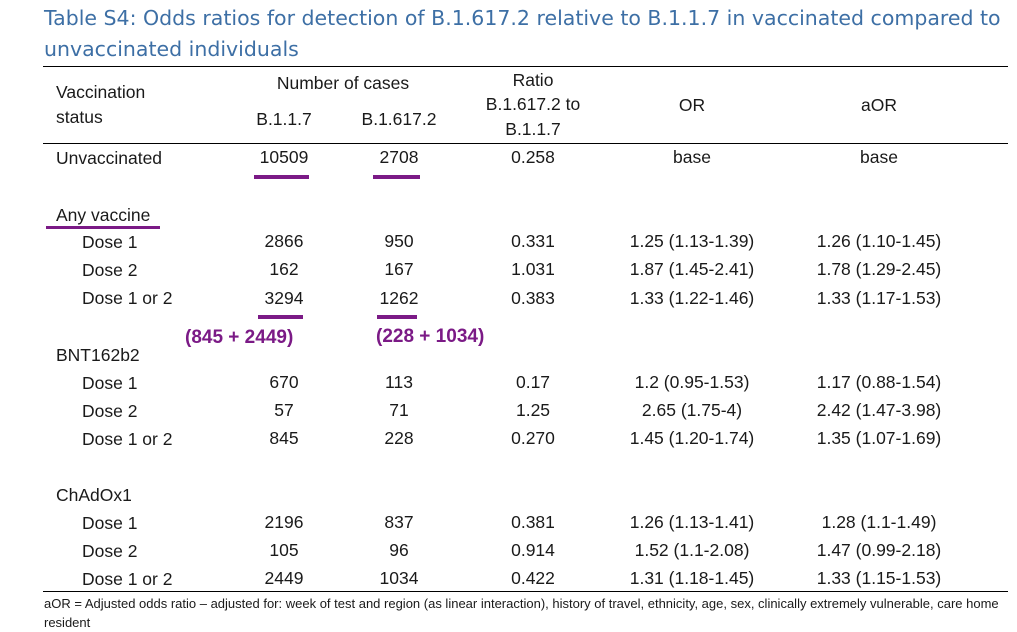  What do you see at coordinates (692, 298) in the screenshot?
I see `cell-or: 1.33 (1.22-1.46)` at bounding box center [692, 298].